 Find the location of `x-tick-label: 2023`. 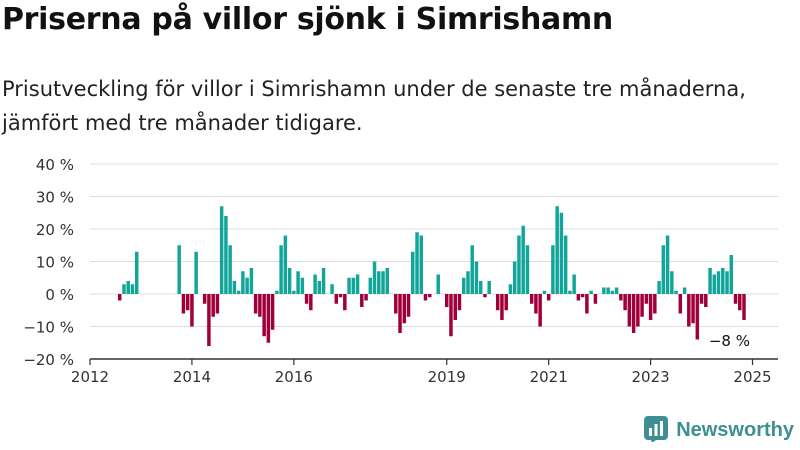

x-tick-label: 2023 is located at coordinates (650, 377).